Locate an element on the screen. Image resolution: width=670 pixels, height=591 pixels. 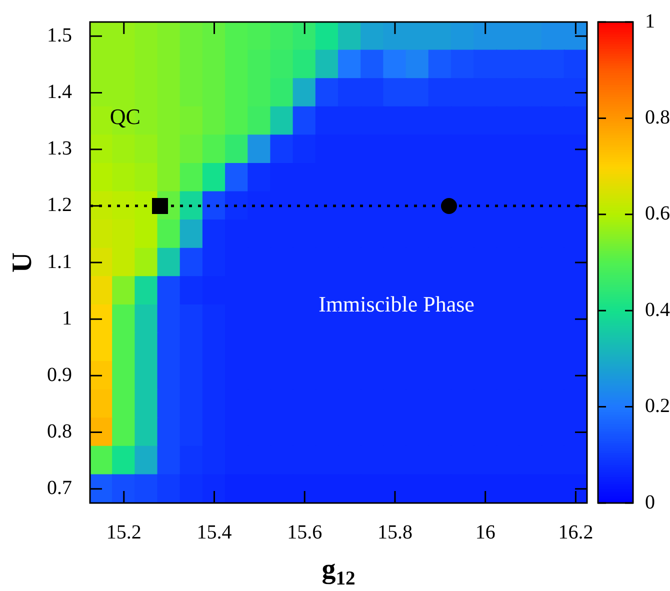
annotation: Immiscible Phase is located at coordinates (396, 304).